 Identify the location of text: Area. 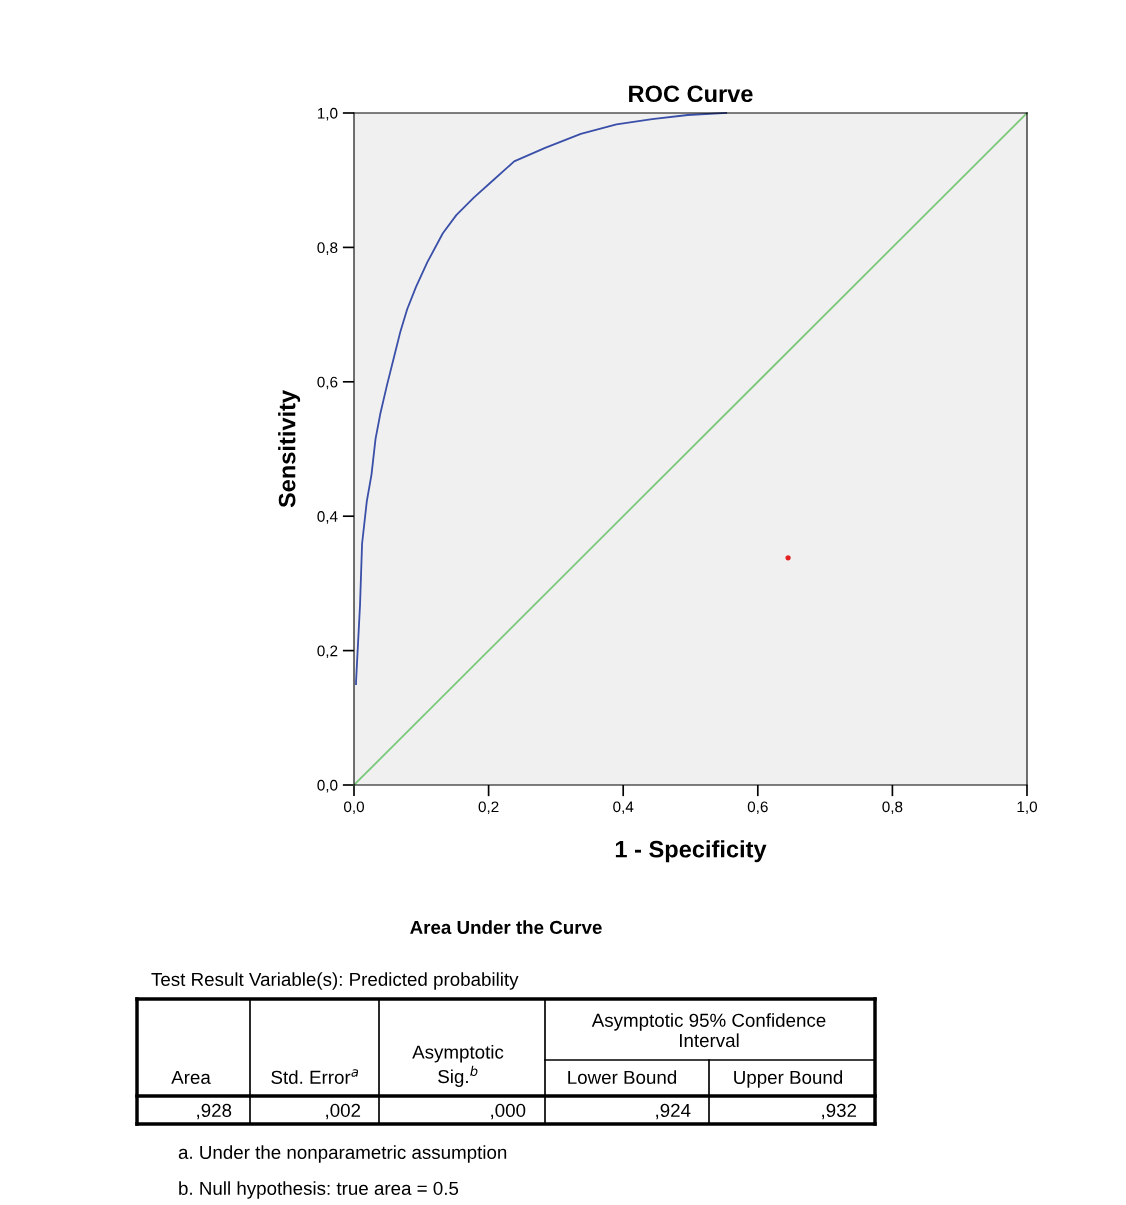
(191, 1077).